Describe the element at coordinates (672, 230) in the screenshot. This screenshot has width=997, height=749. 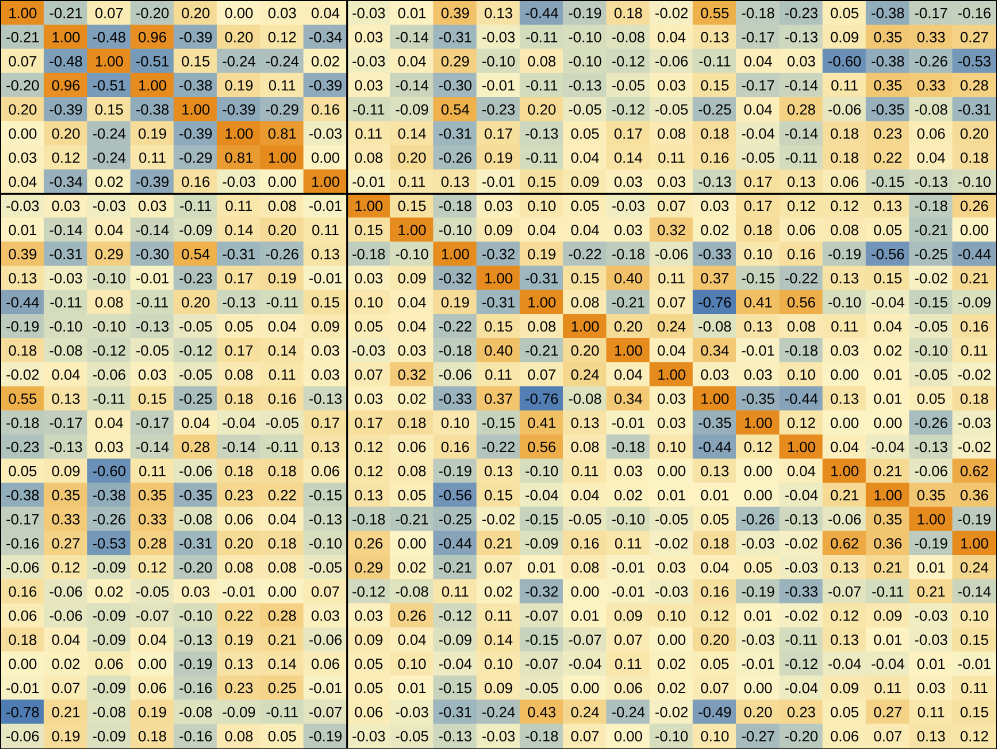
I see `data-label: 0.32` at that location.